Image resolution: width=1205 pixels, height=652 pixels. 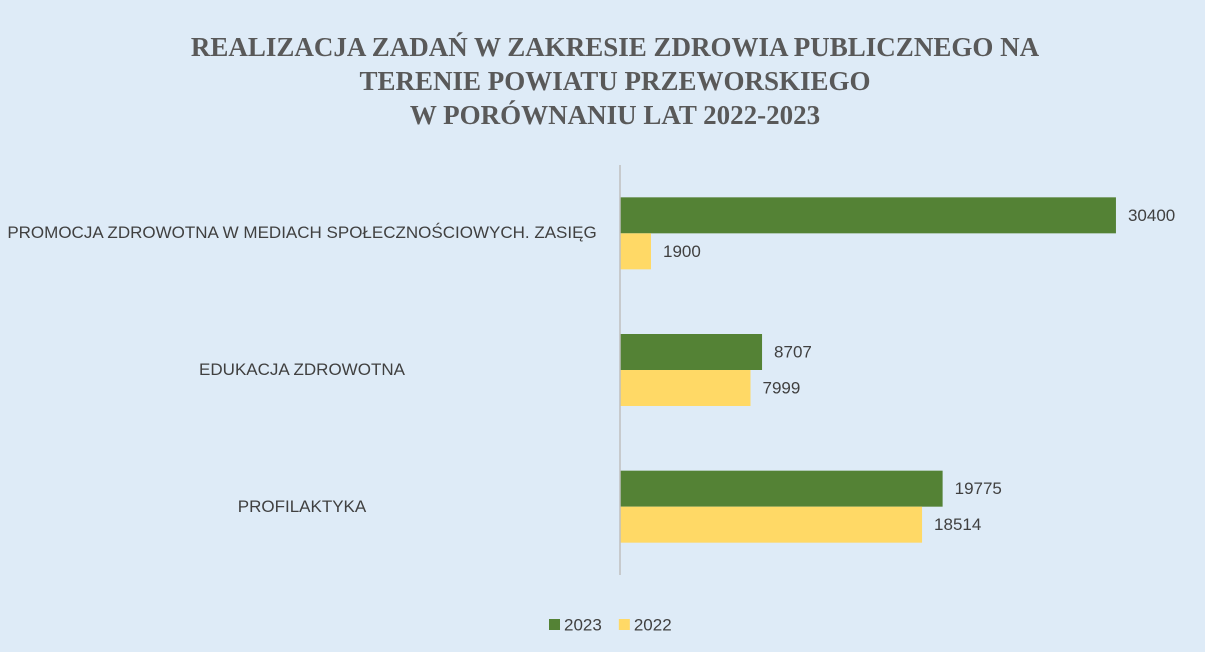 What do you see at coordinates (653, 624) in the screenshot?
I see `legend-label: 2022` at bounding box center [653, 624].